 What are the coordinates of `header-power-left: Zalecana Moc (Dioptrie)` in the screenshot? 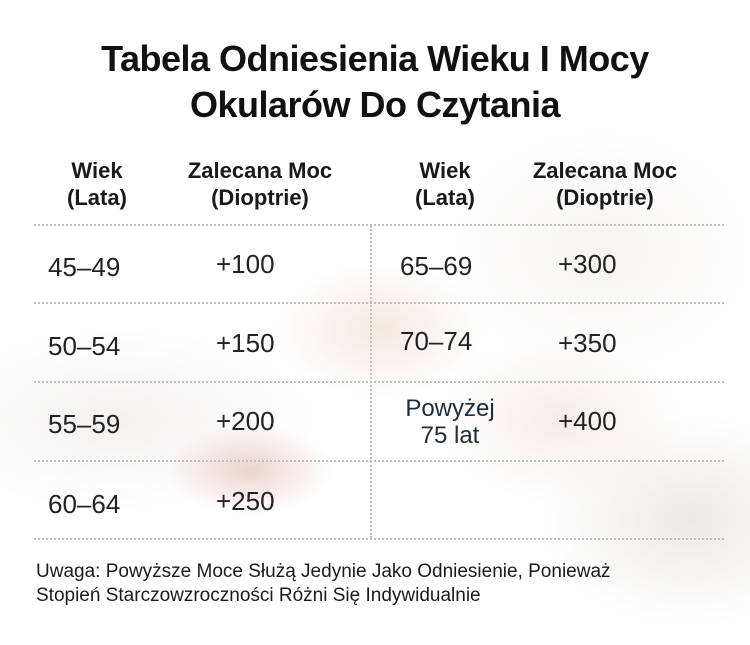 It's located at (260, 184).